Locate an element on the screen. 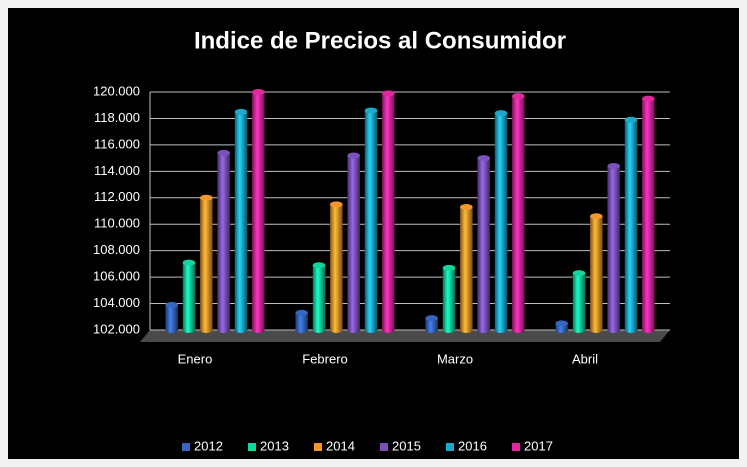 This screenshot has width=747, height=467. legend-label: 2017 is located at coordinates (538, 445).